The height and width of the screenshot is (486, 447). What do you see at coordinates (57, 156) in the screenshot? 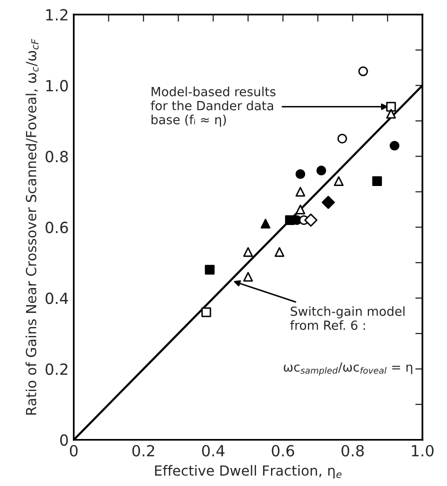
I see `y-tick-label: 0.8` at bounding box center [57, 156].